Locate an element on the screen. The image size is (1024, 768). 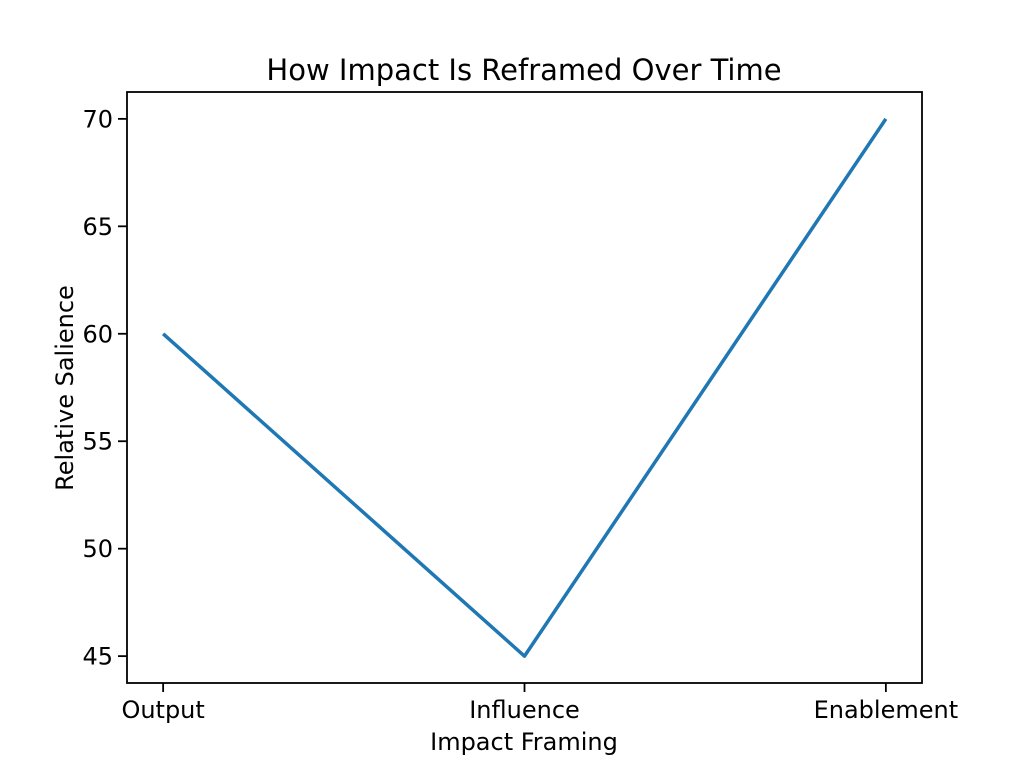
y-tick-label: 45 is located at coordinates (97, 657).